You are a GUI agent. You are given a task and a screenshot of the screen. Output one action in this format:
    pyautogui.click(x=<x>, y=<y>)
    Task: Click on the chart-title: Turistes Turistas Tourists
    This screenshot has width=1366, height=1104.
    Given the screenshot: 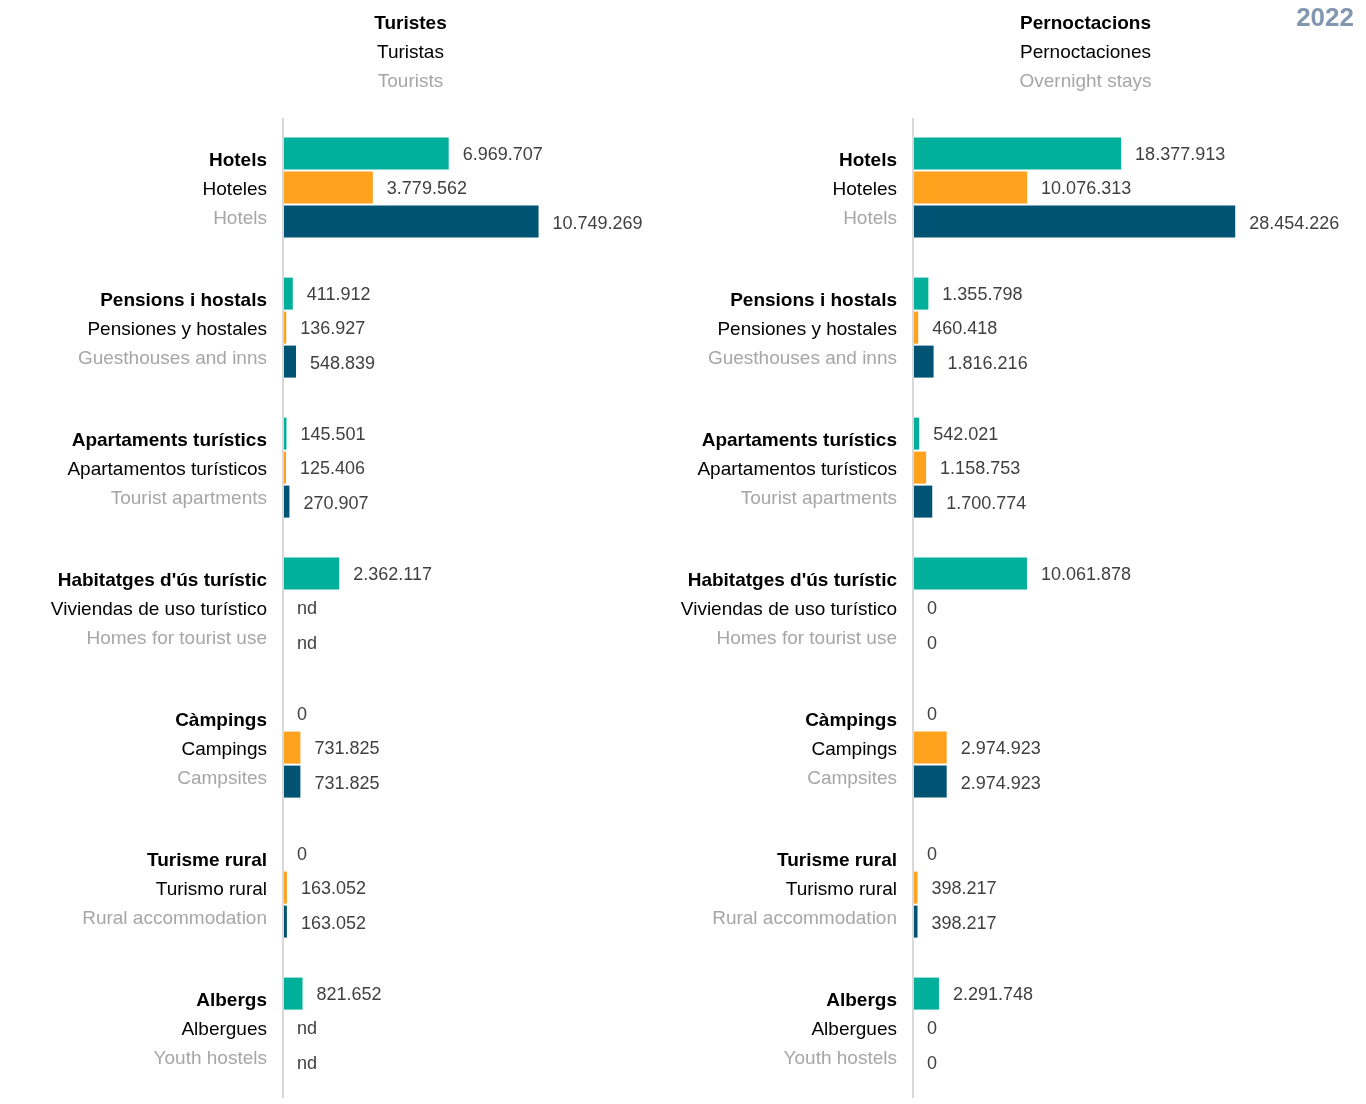 What is the action you would take?
    pyautogui.click(x=410, y=52)
    